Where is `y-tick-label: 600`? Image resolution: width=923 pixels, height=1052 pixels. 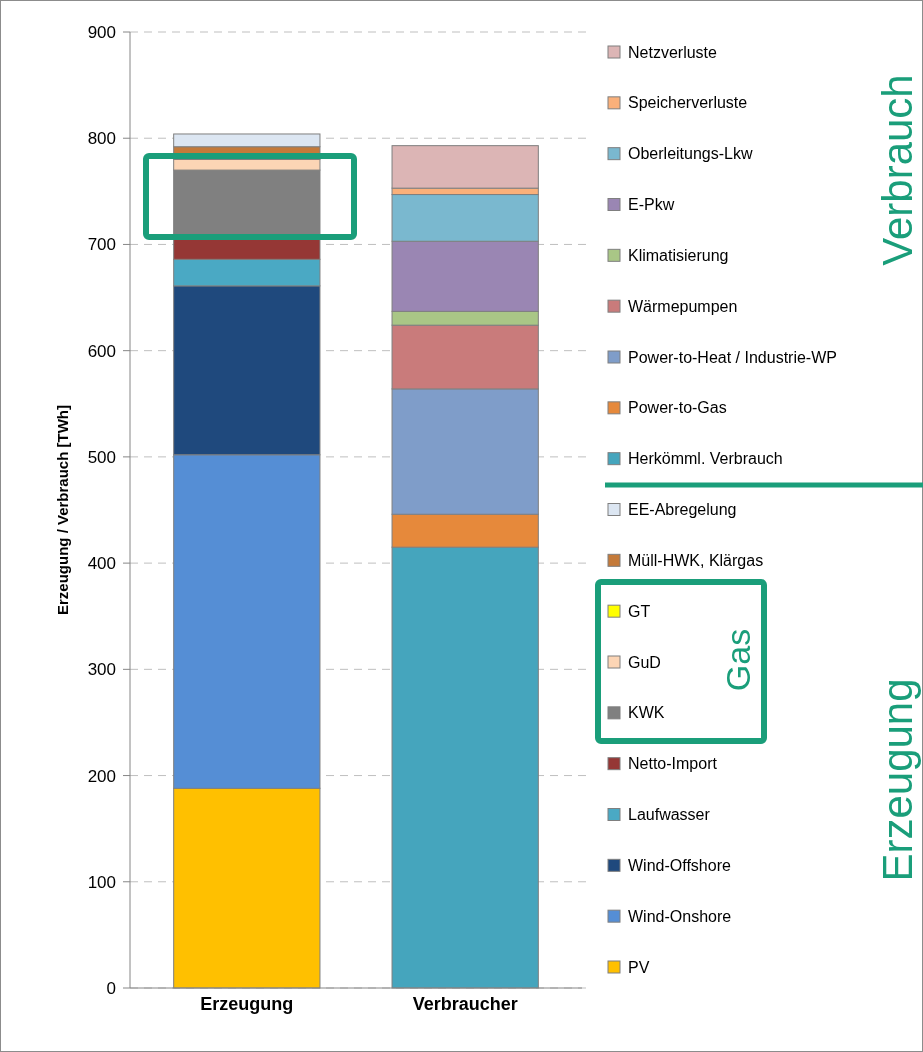
y-tick-label: 600 is located at coordinates (101, 351).